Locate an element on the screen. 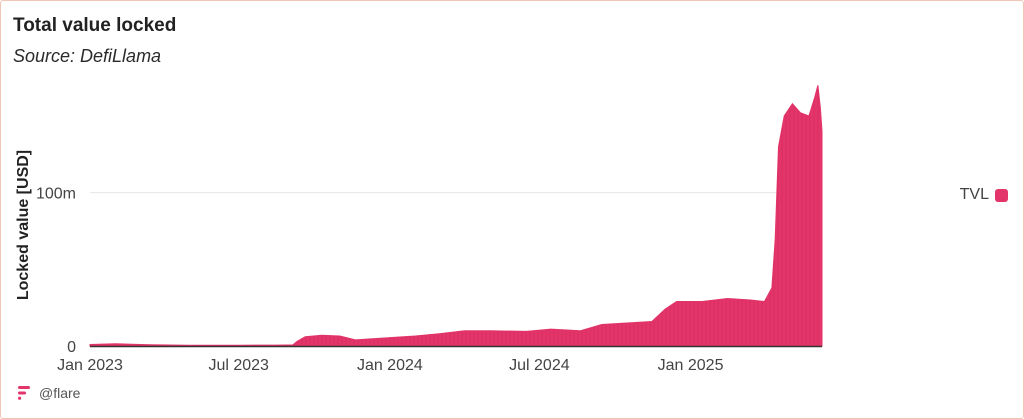 The width and height of the screenshot is (1024, 419). y-axis-label: Locked value [USD] is located at coordinates (23, 225).